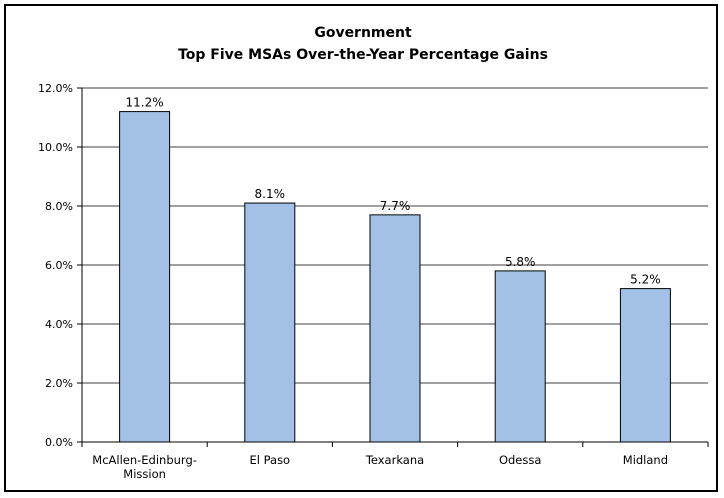  I want to click on y-tick-label: 10.0%, so click(55, 147).